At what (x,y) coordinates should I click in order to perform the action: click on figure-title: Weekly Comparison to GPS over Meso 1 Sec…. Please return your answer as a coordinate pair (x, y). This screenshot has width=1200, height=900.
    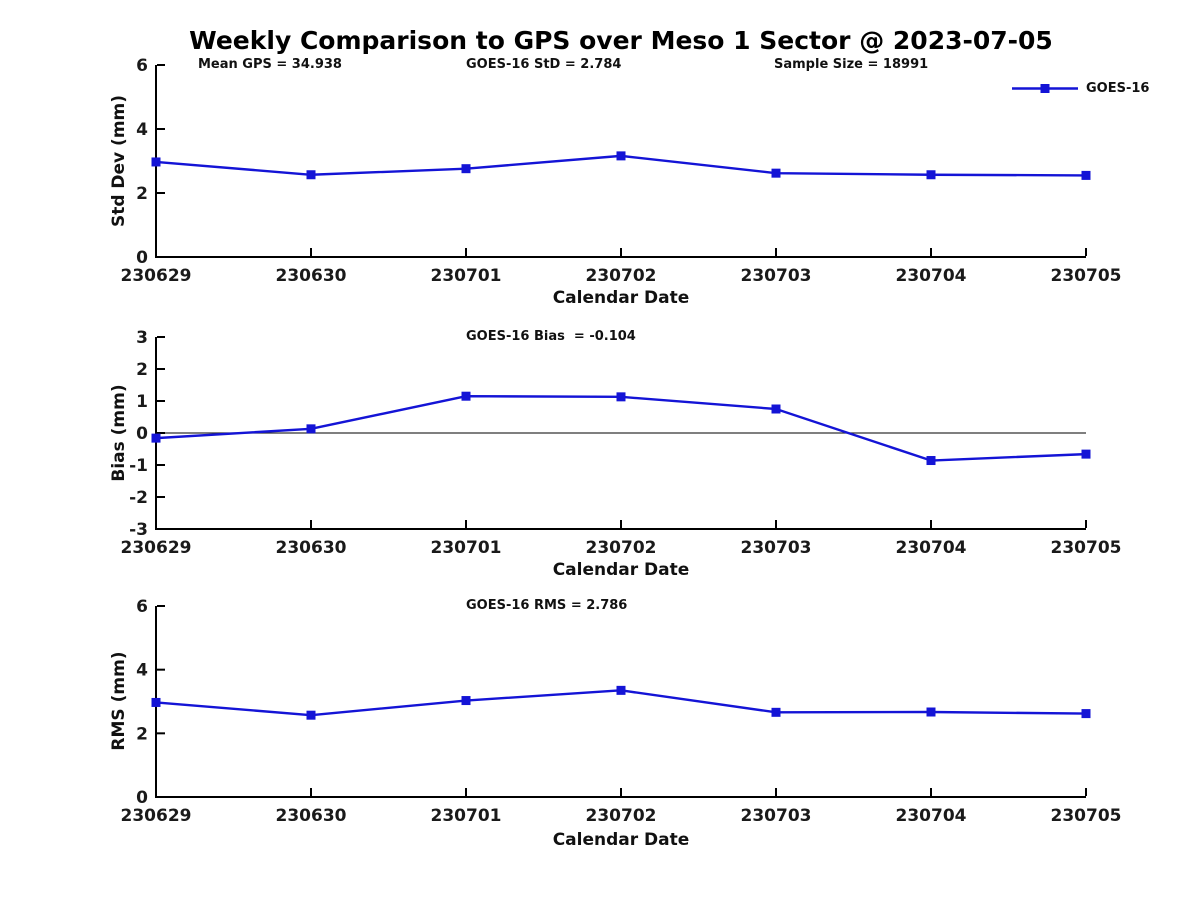
    Looking at the image, I should click on (621, 40).